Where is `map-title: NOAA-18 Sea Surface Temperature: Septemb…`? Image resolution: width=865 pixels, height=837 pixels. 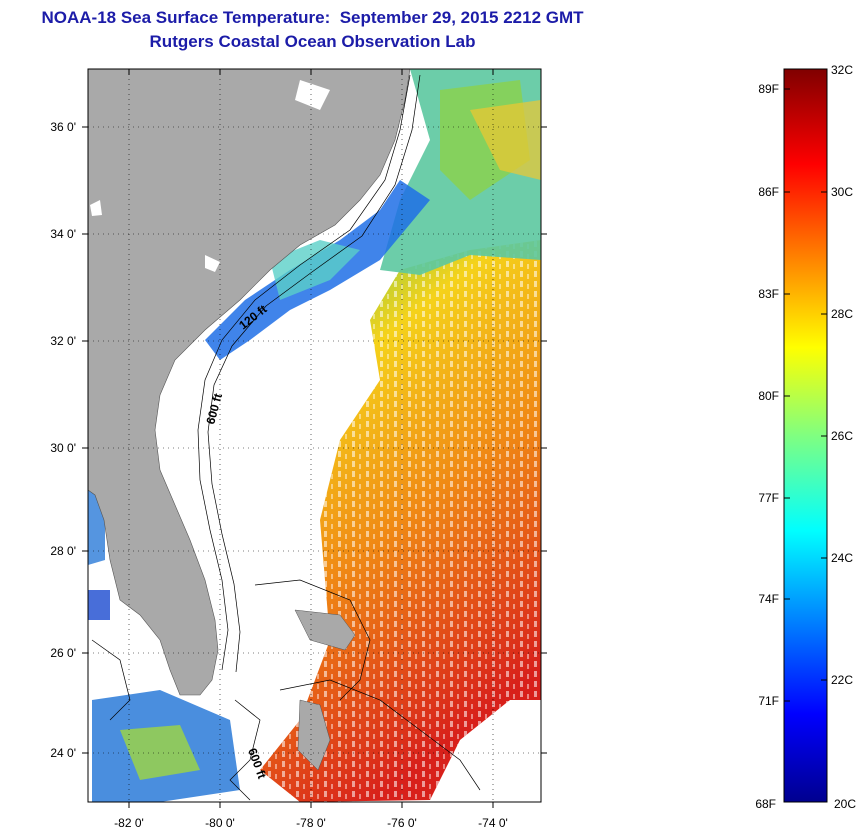 map-title: NOAA-18 Sea Surface Temperature: Septemb… is located at coordinates (312, 17).